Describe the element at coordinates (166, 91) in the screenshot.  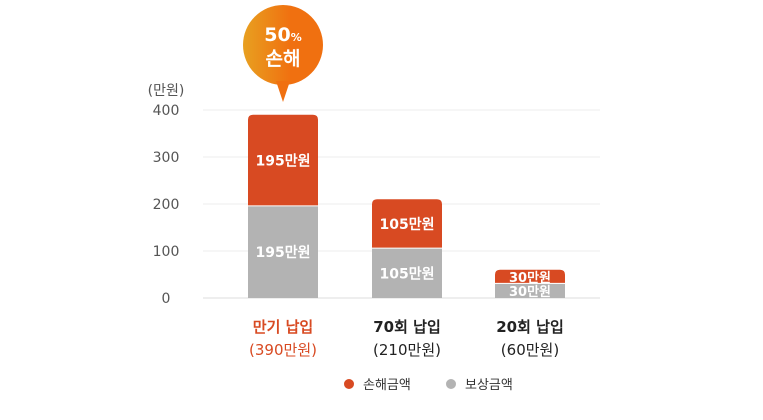
I see `y-axis-unit-label: (만원)` at that location.